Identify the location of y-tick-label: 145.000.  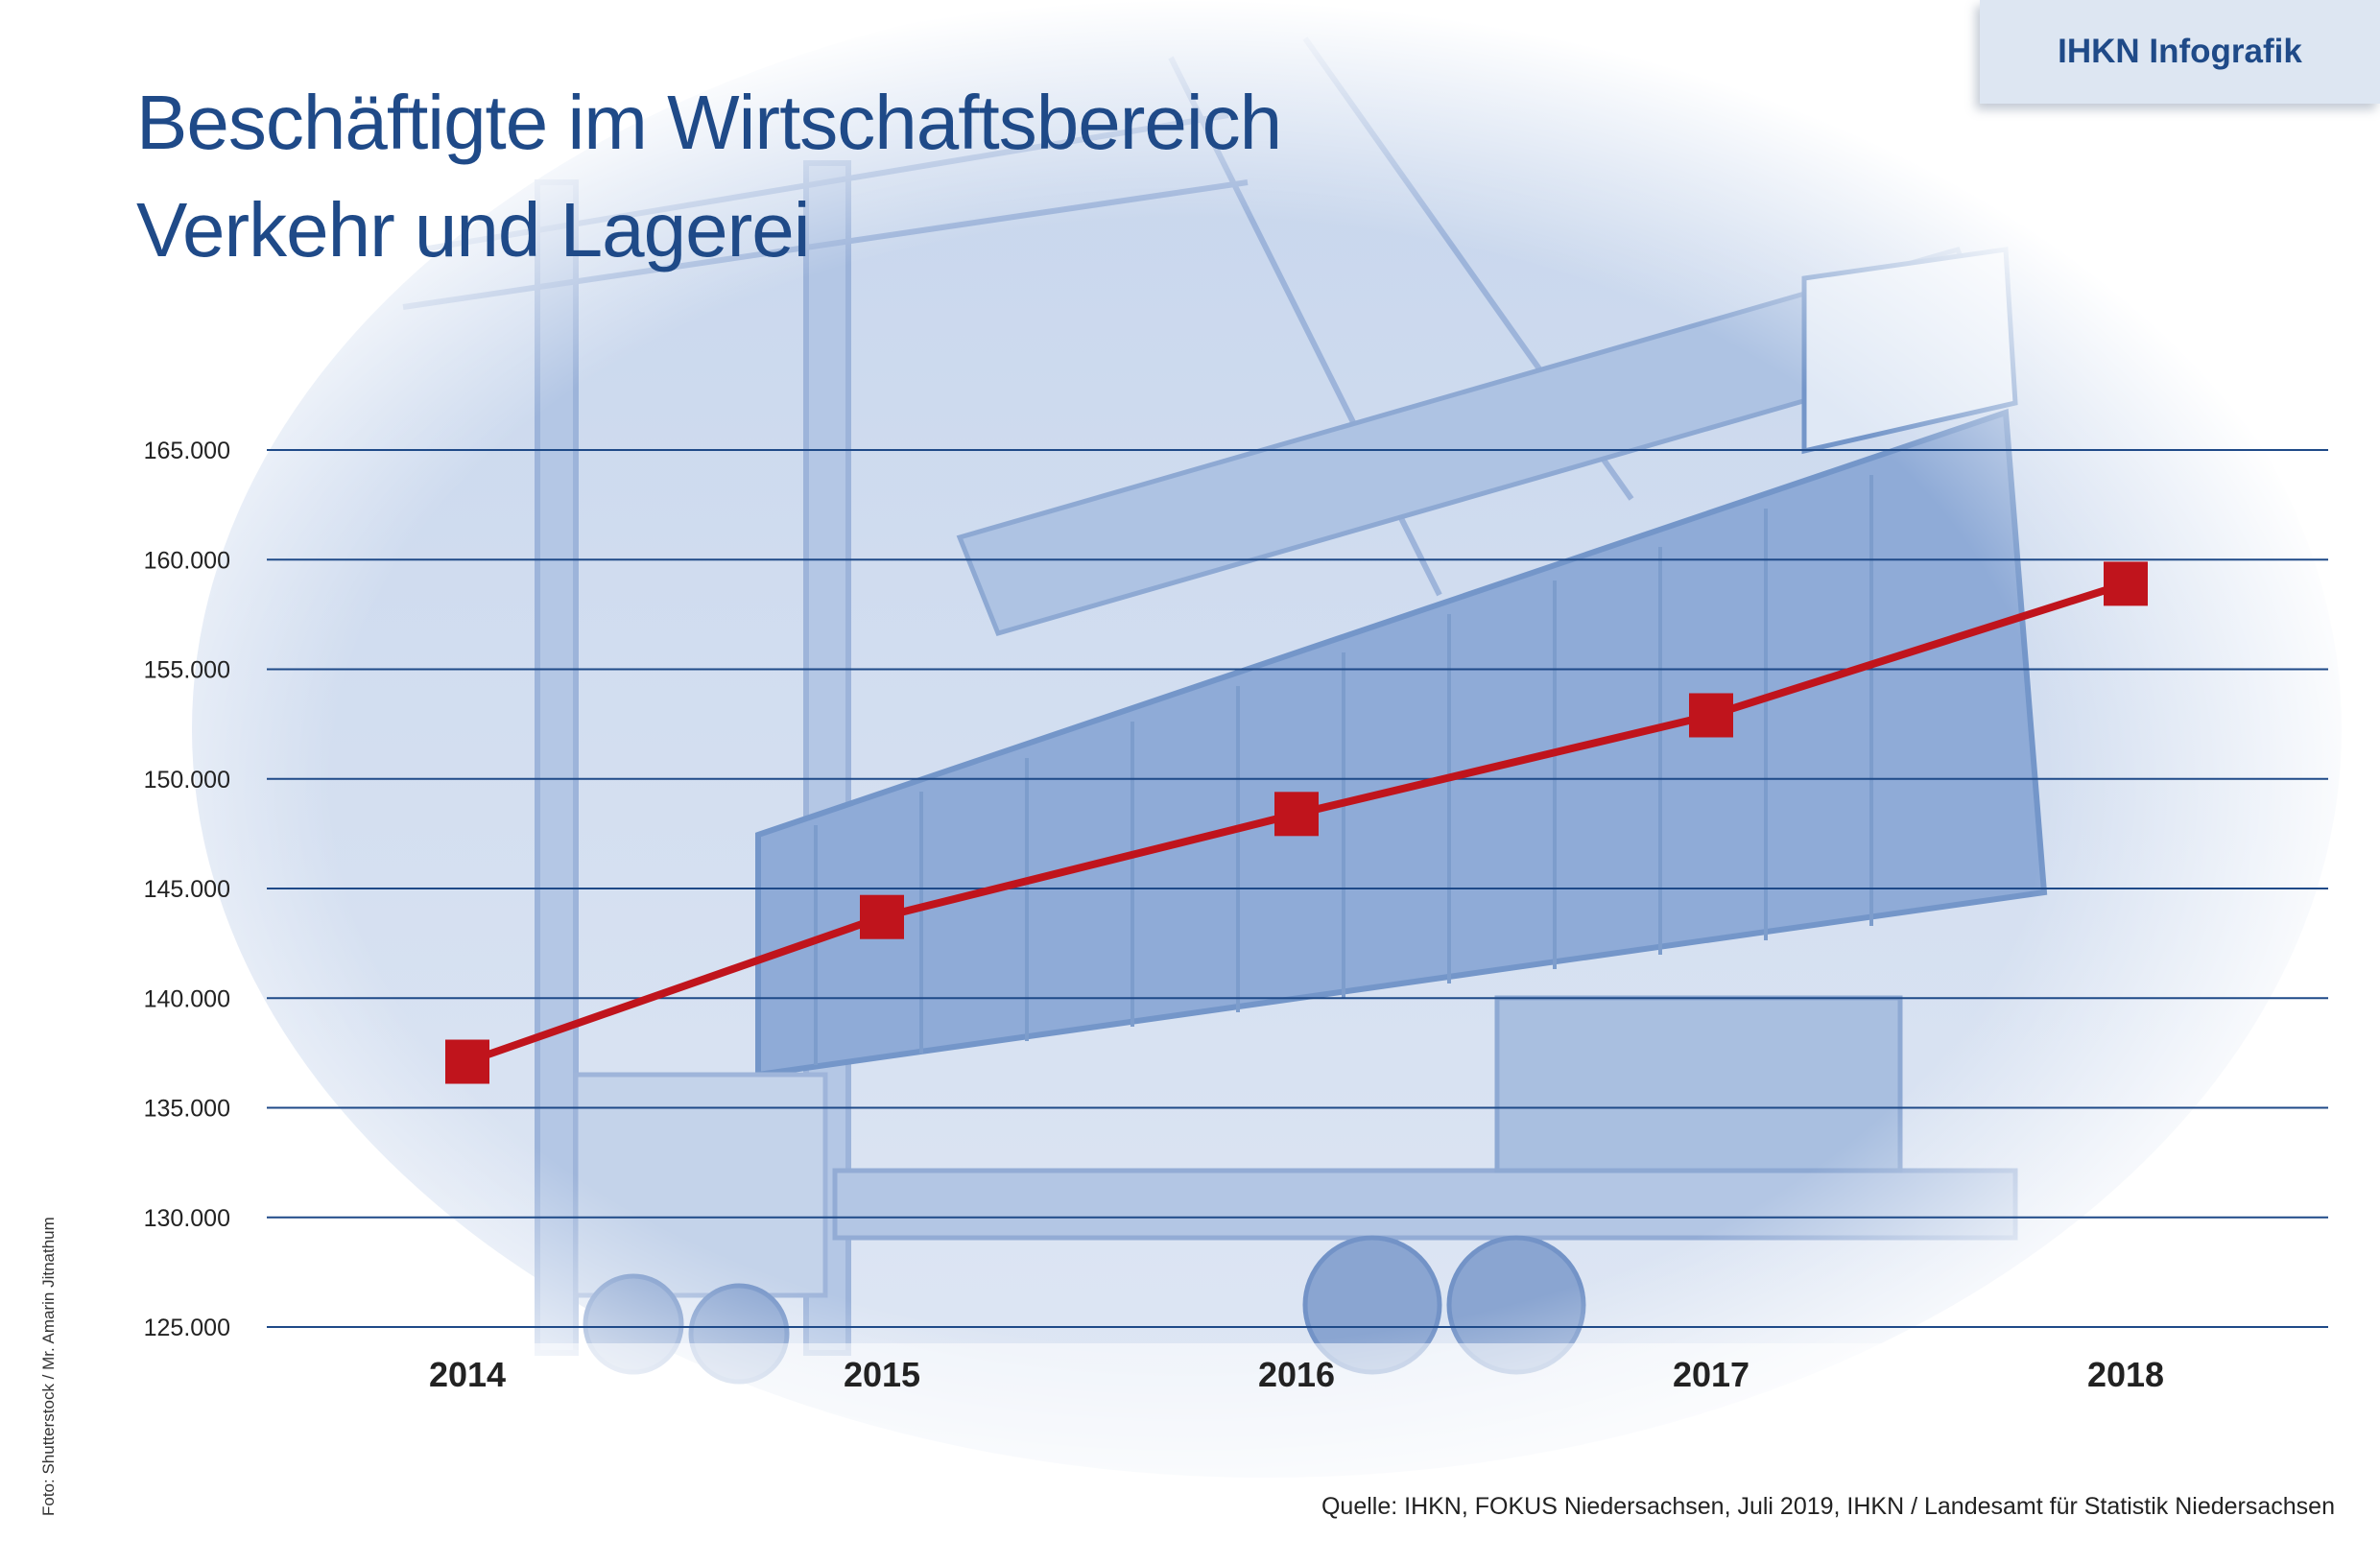
(187, 889).